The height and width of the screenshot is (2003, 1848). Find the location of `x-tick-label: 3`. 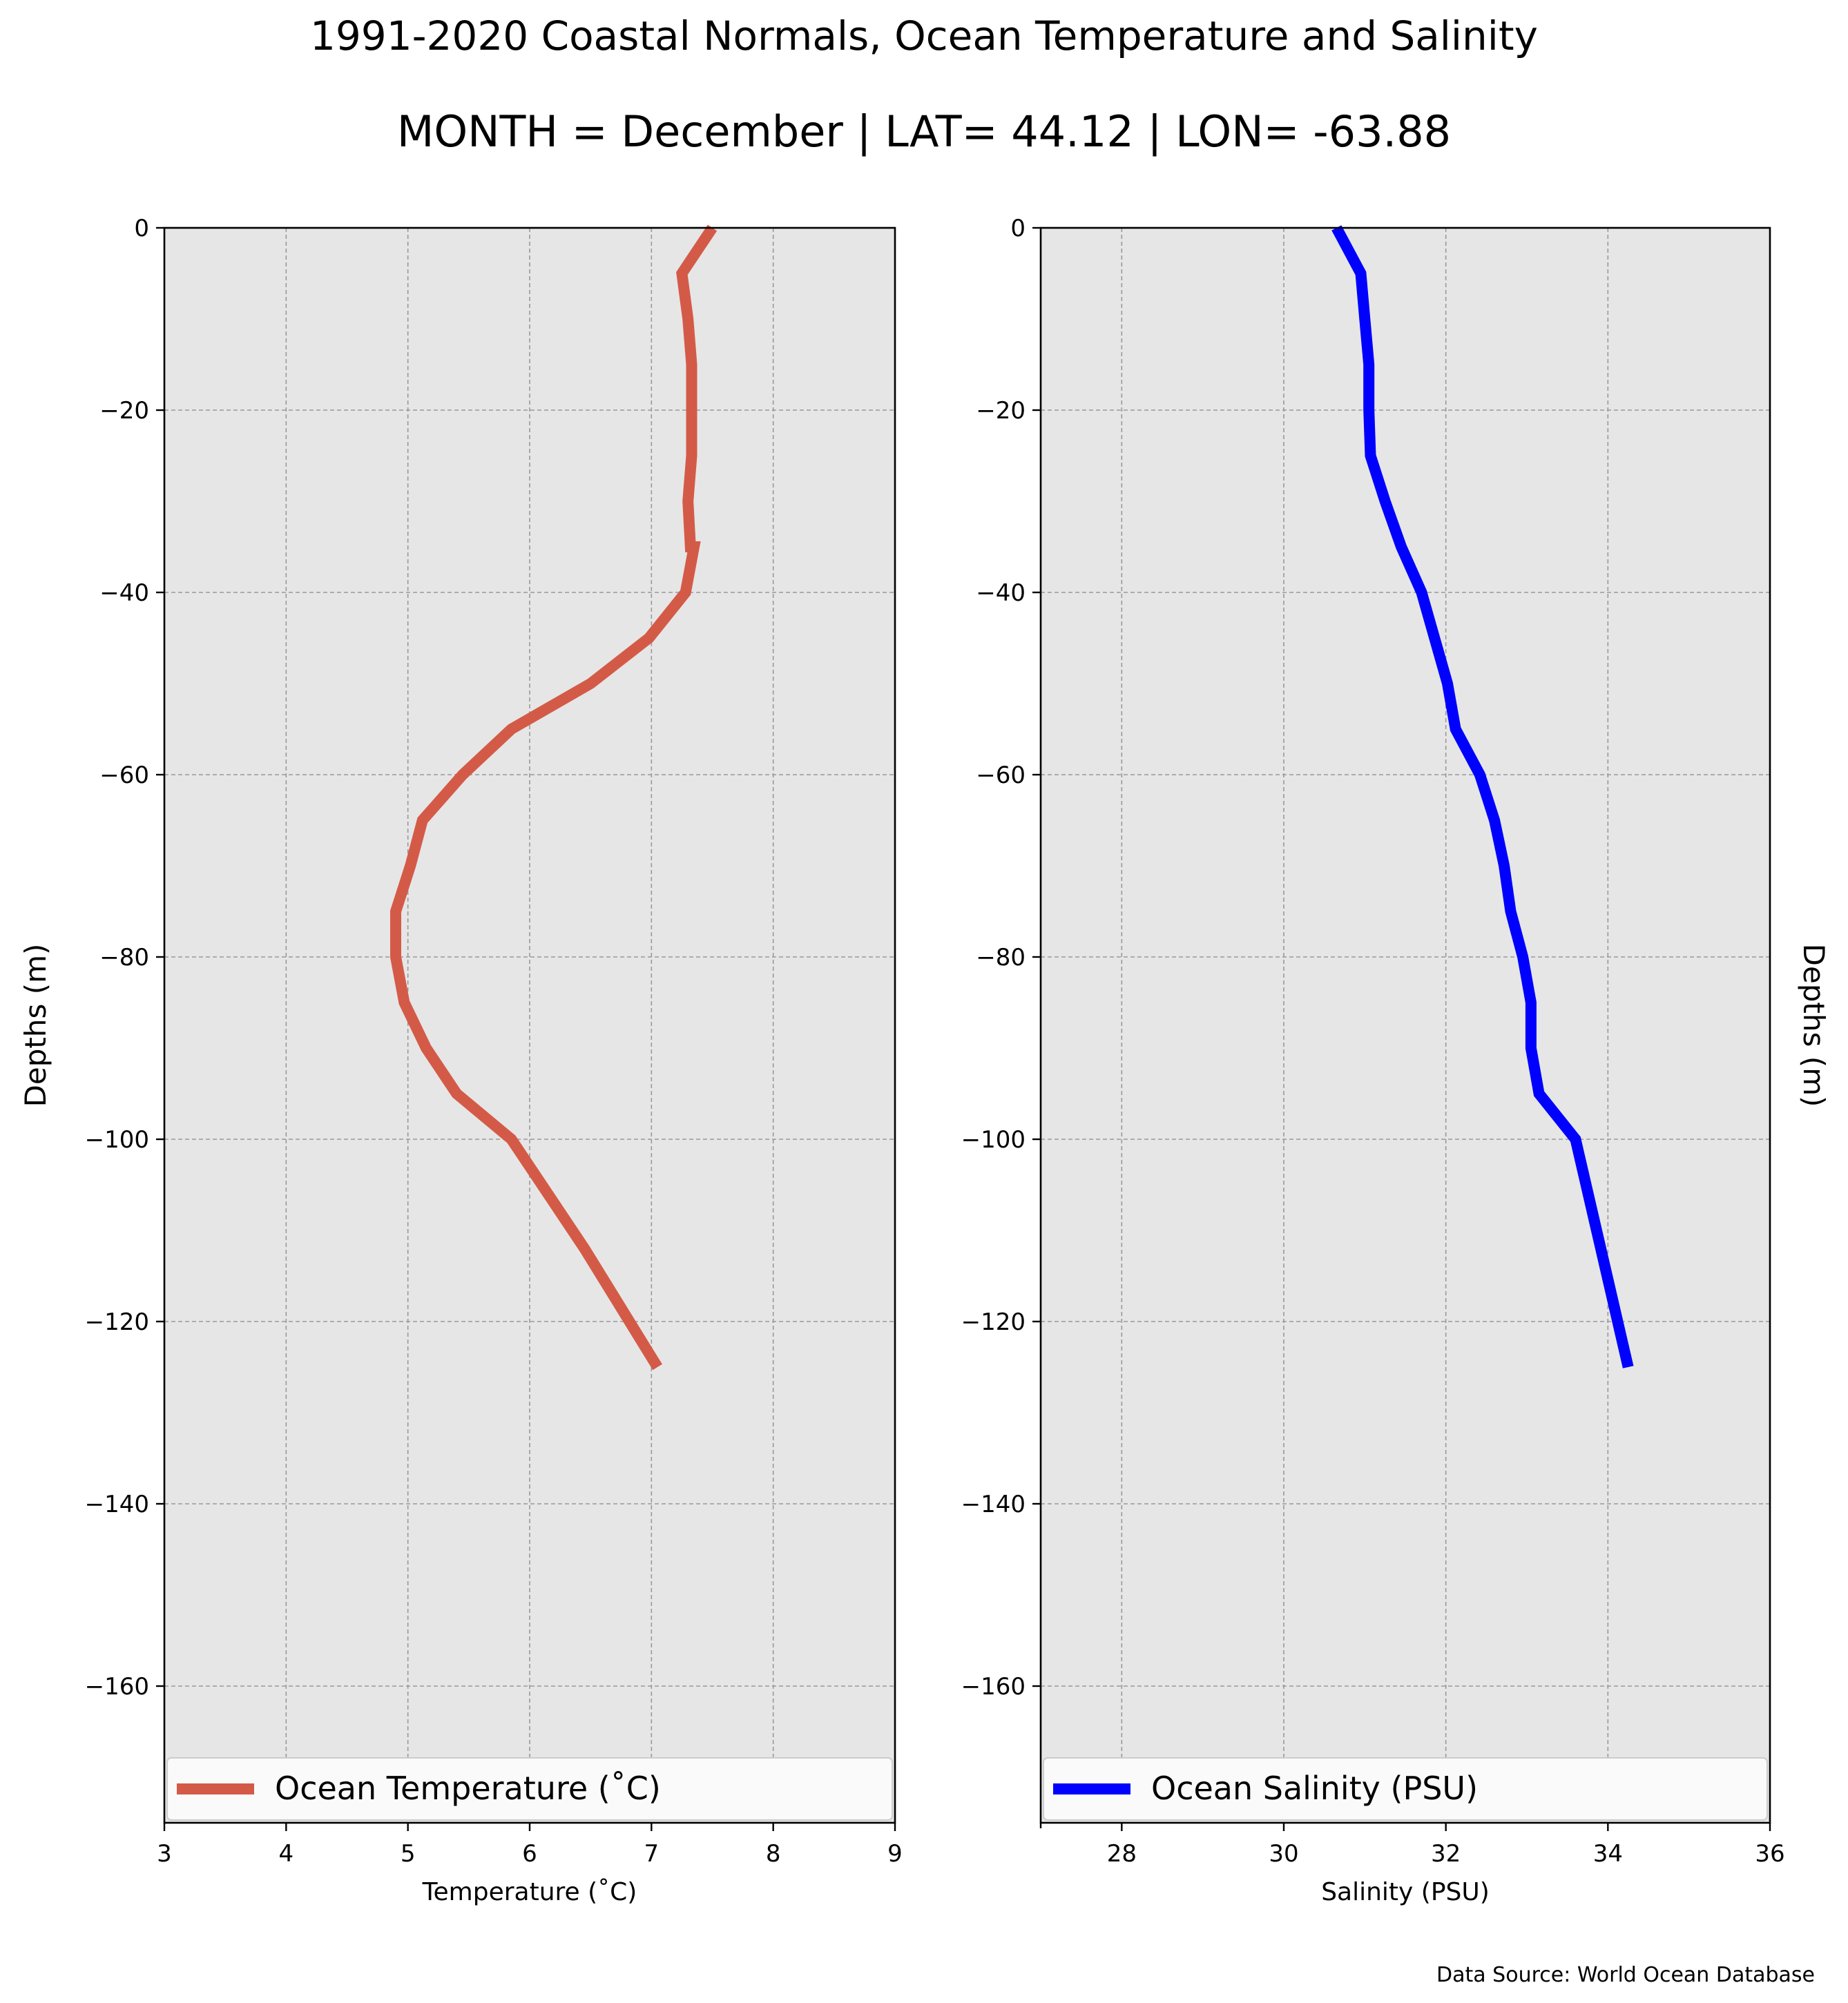

x-tick-label: 3 is located at coordinates (164, 1854).